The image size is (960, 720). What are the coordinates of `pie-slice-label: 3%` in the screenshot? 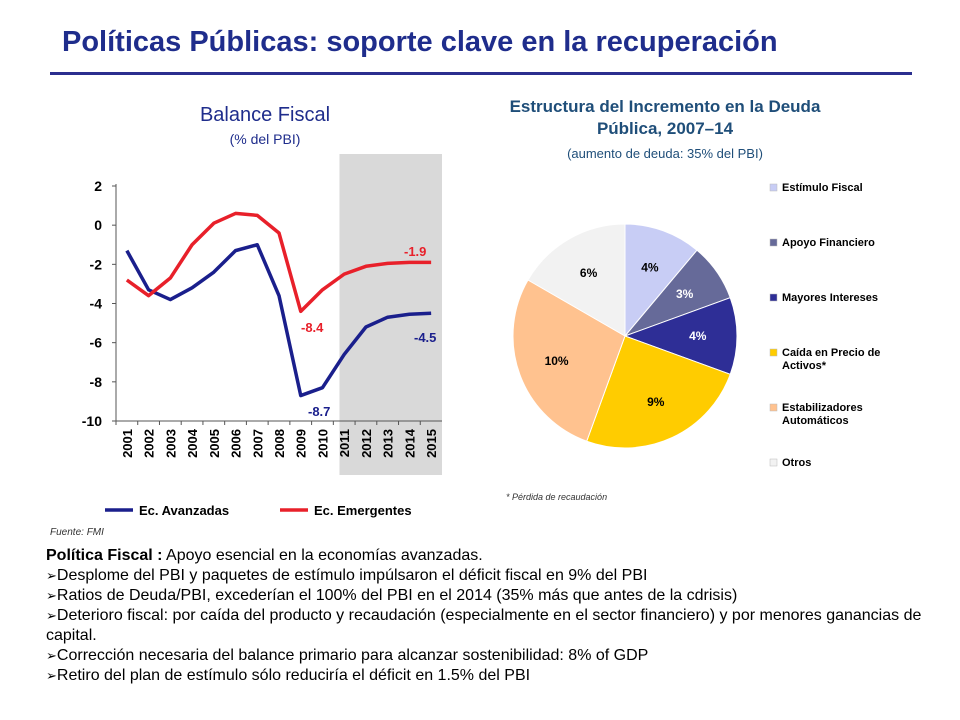 It's located at (685, 294).